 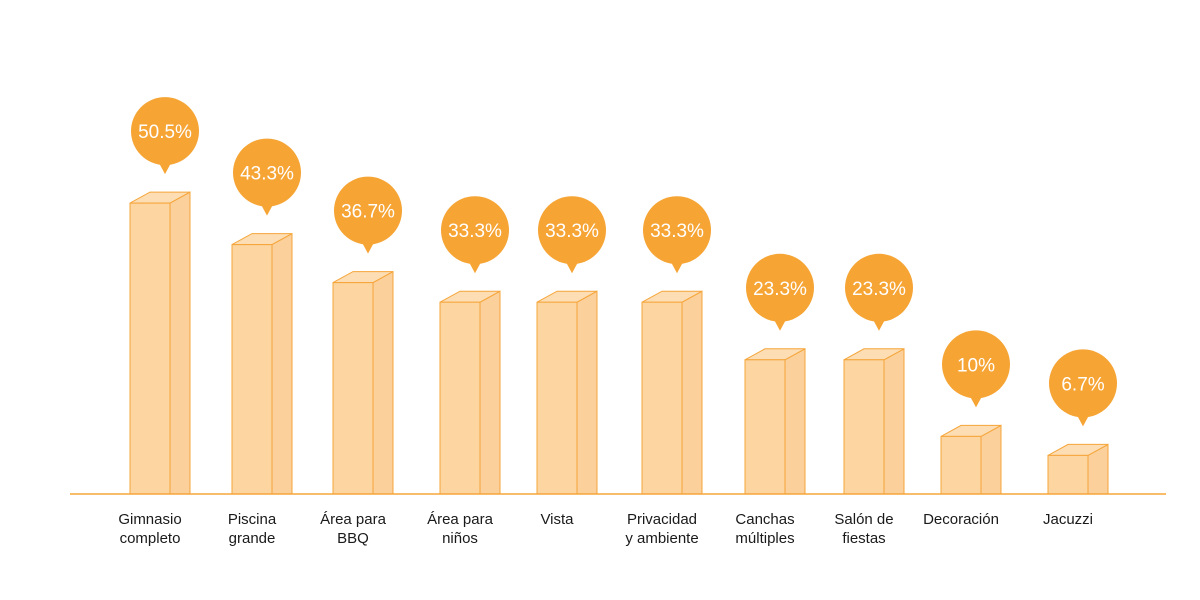 I want to click on category-label-line: Salón de, so click(x=863, y=519).